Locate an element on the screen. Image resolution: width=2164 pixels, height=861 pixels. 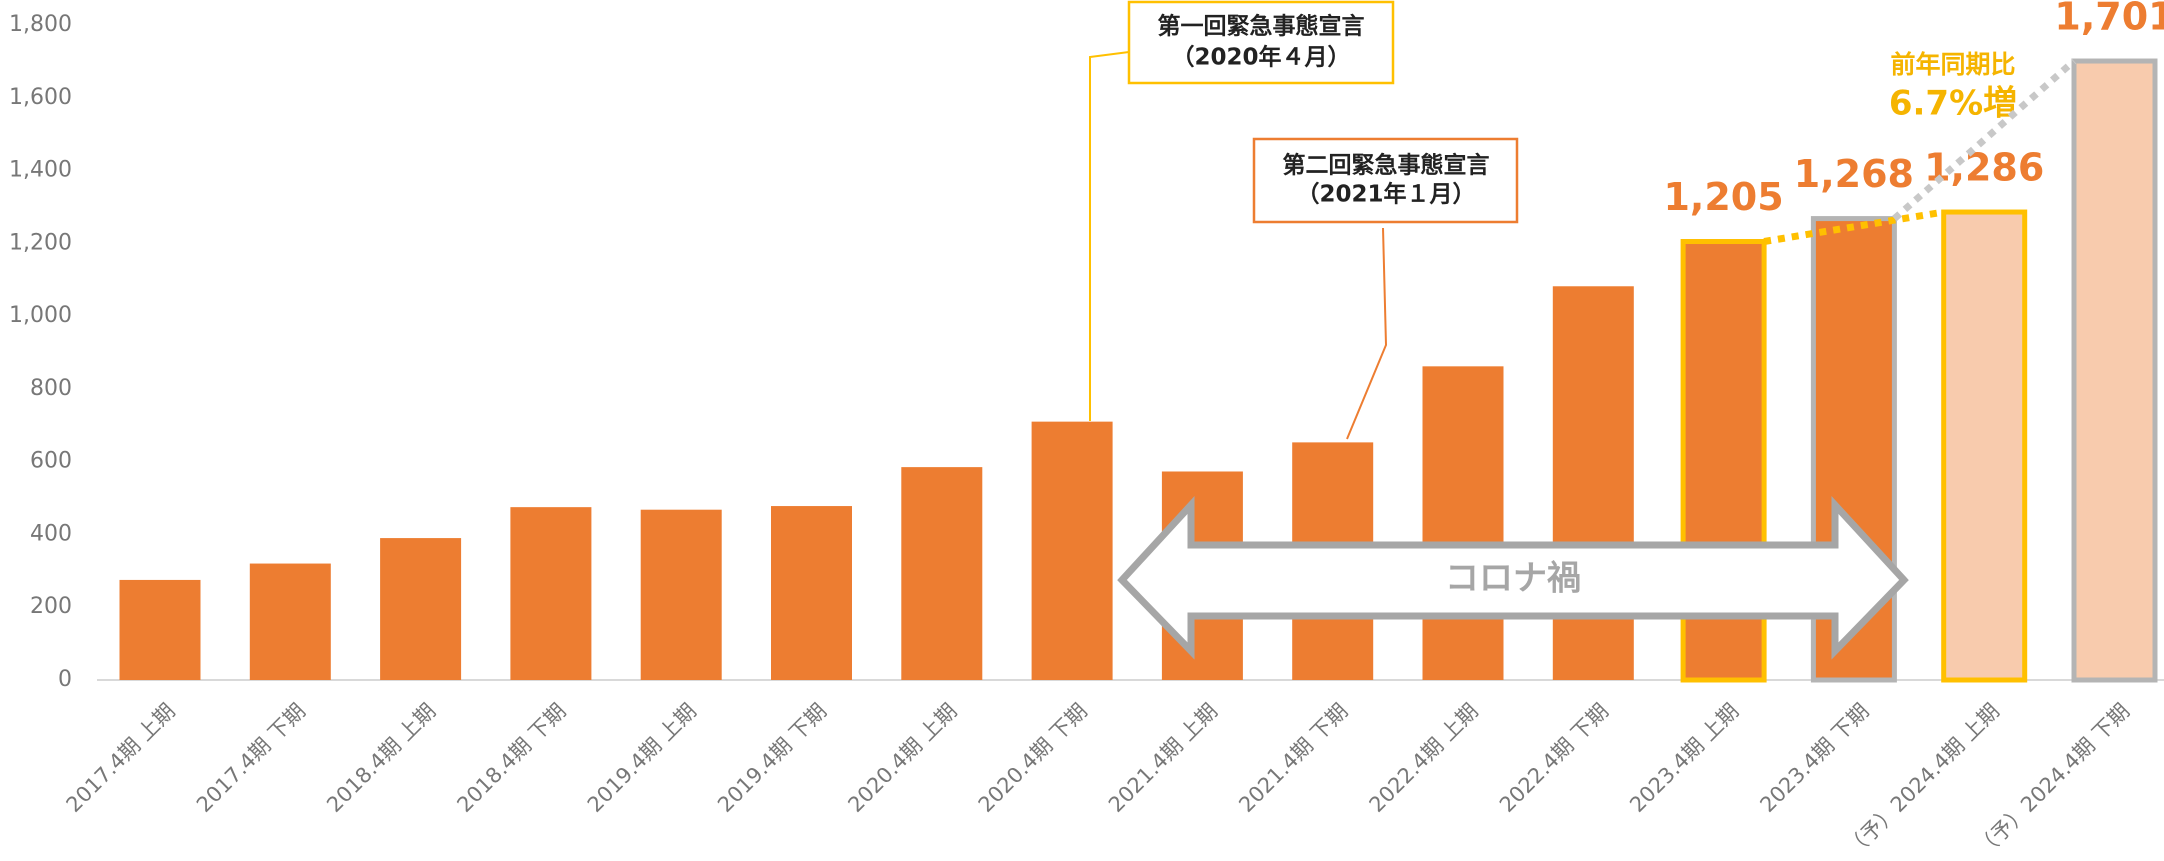
callout-text: （2021年１月） is located at coordinates (1385, 194).